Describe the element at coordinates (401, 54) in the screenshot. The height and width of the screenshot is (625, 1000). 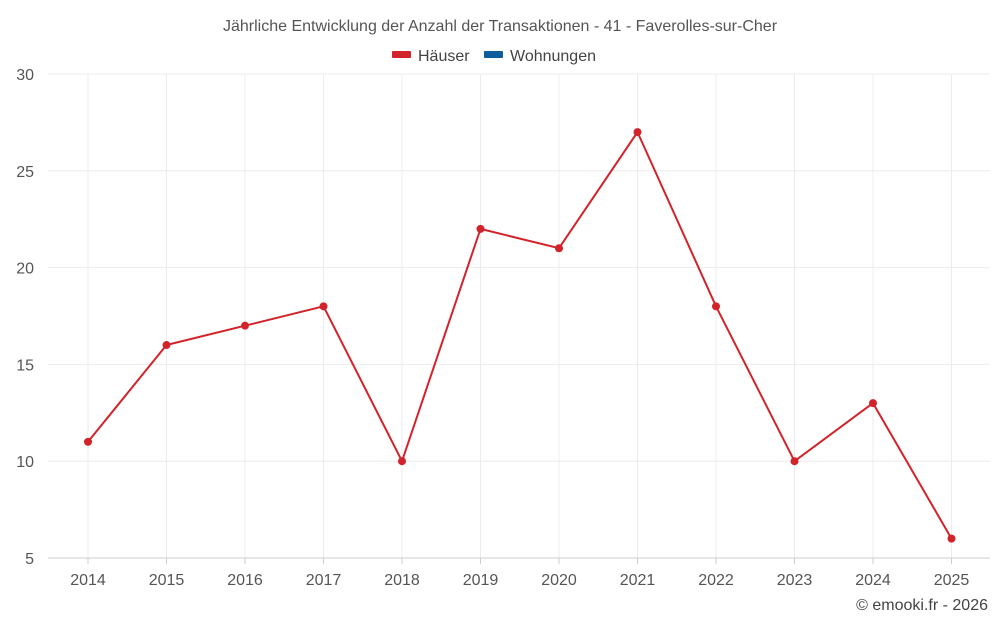
I see `legend-swatch-haeuser` at that location.